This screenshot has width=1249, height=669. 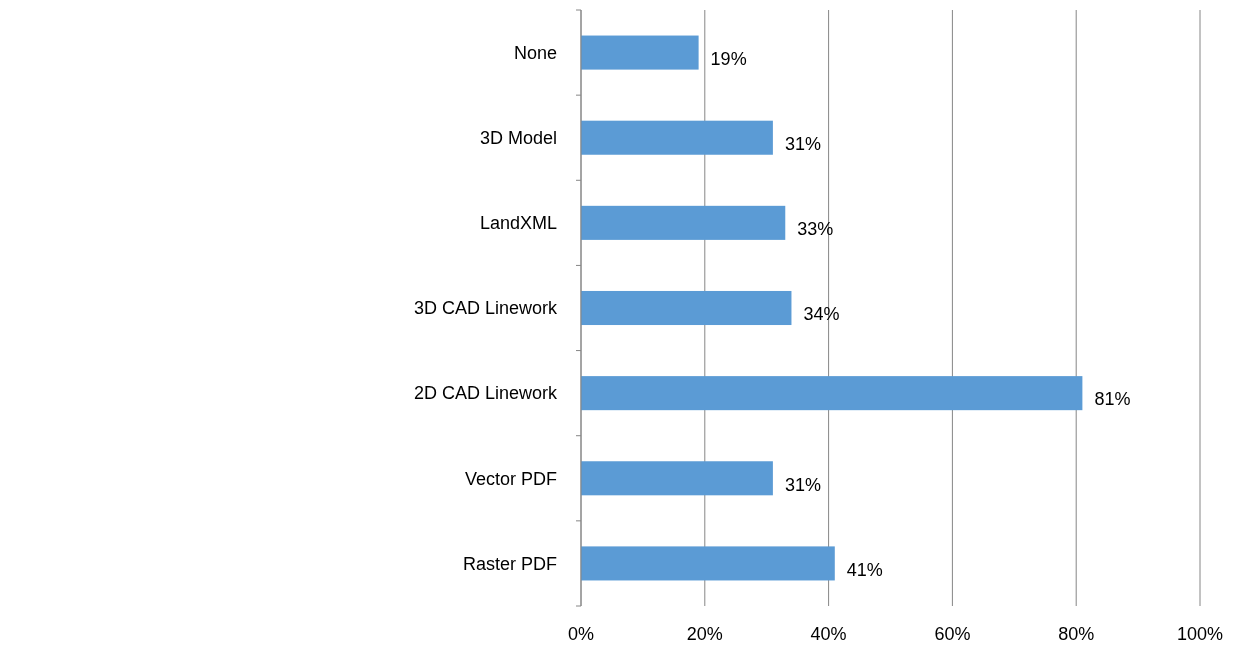 What do you see at coordinates (864, 569) in the screenshot?
I see `data-label: 41%` at bounding box center [864, 569].